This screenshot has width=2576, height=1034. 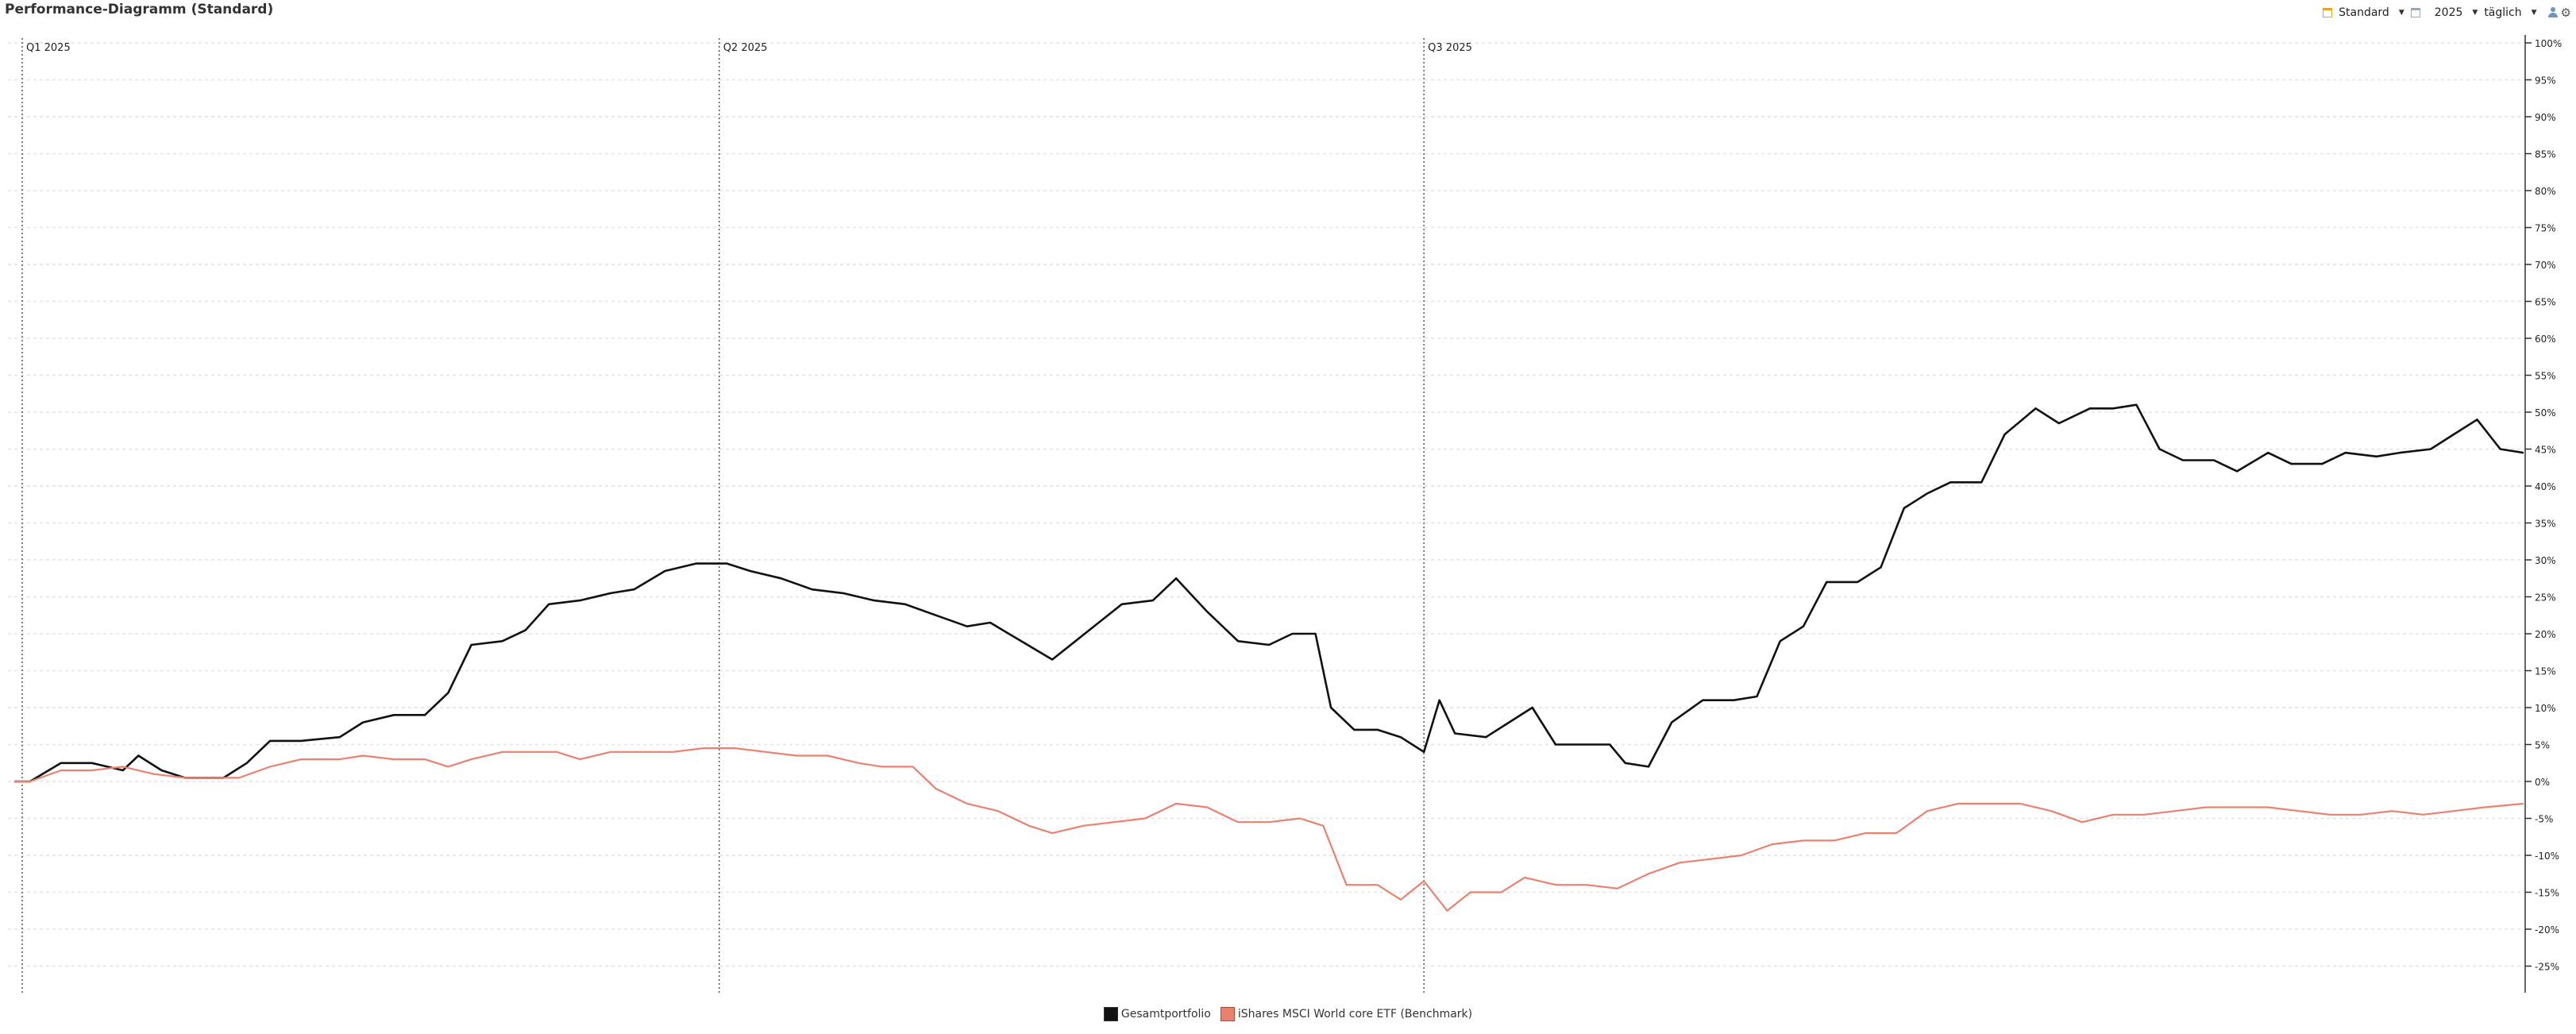 What do you see at coordinates (2542, 746) in the screenshot?
I see `y-tick-label: 5%` at bounding box center [2542, 746].